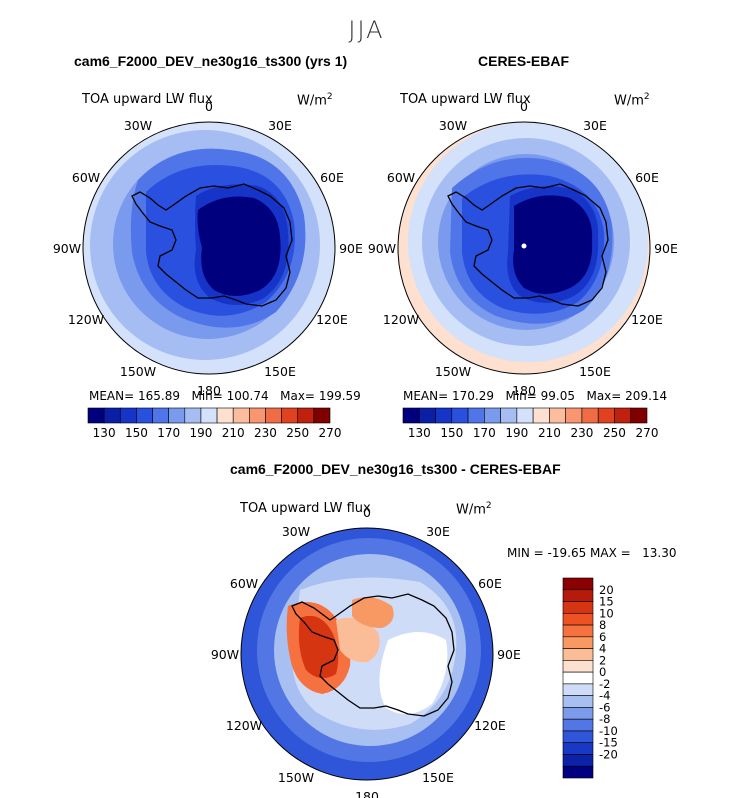  Describe the element at coordinates (606, 613) in the screenshot. I see `colorbar-tick-label: 10` at that location.